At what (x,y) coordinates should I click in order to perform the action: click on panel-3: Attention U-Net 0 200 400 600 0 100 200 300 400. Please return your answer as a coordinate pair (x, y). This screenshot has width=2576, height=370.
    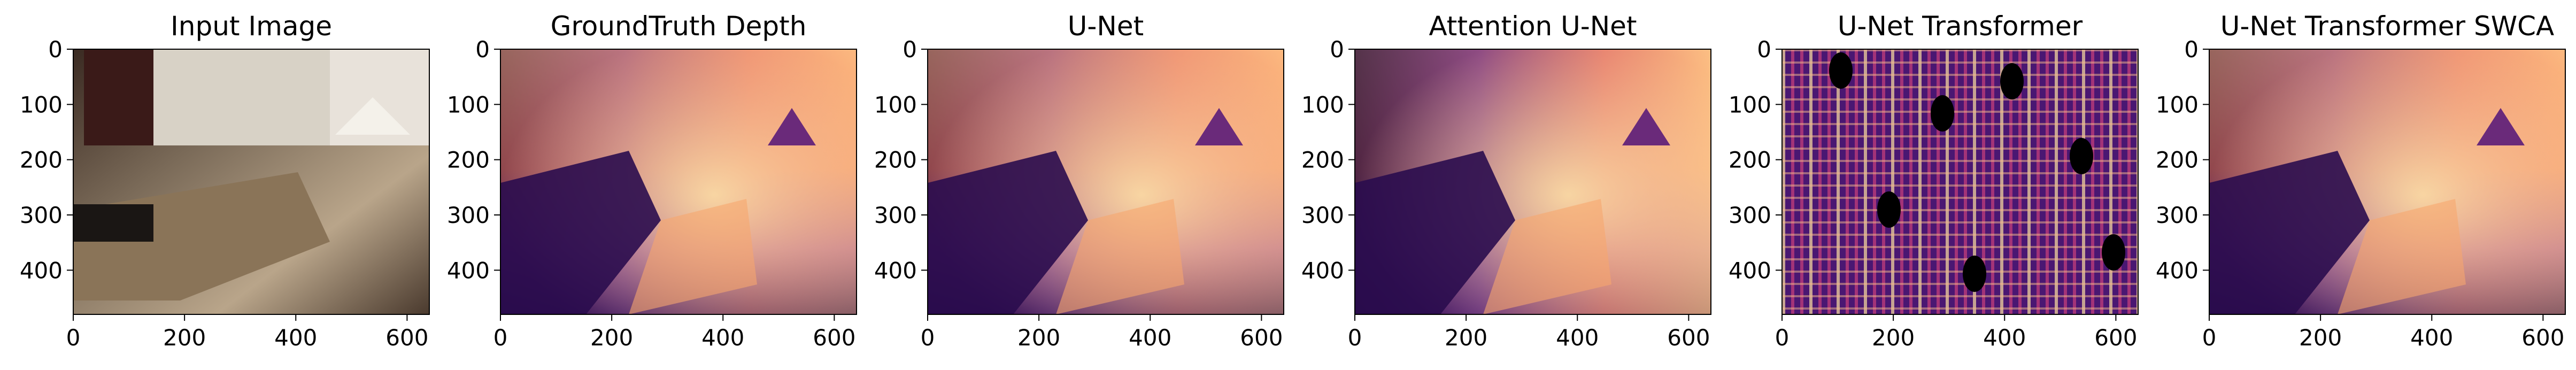
    Looking at the image, I should click on (1506, 181).